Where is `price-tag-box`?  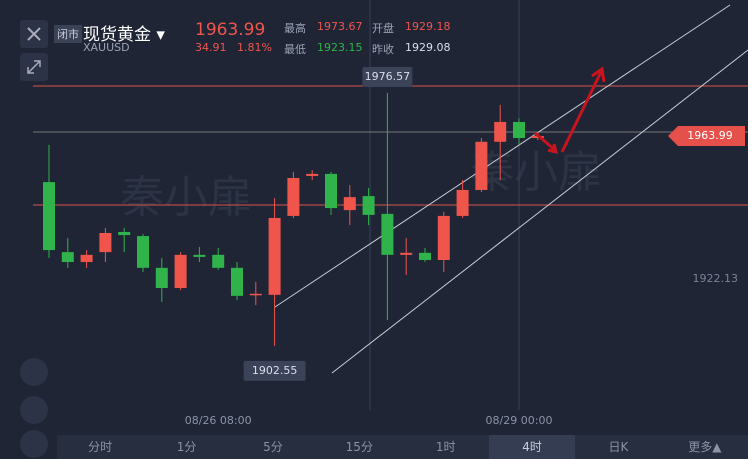 price-tag-box is located at coordinates (706, 136).